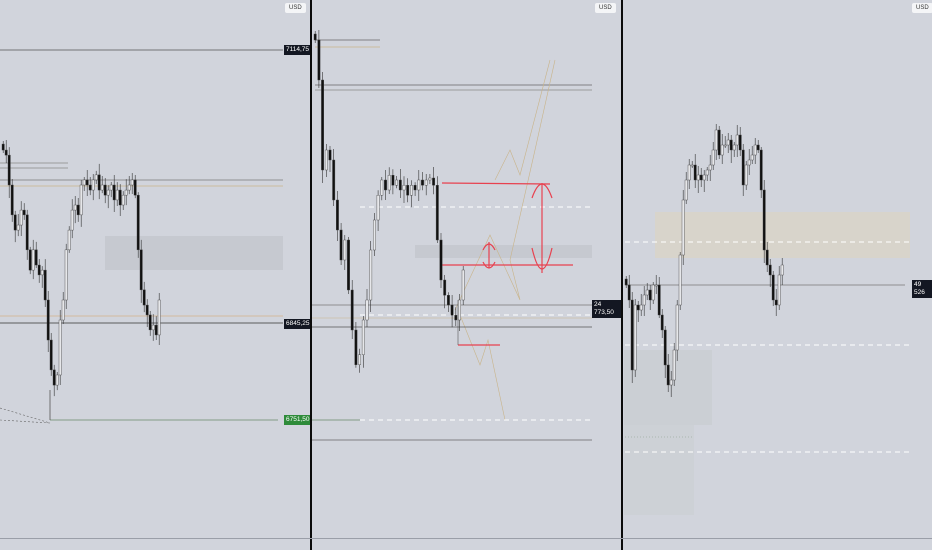 The image size is (932, 550). I want to click on price-zone, so click(503, 251).